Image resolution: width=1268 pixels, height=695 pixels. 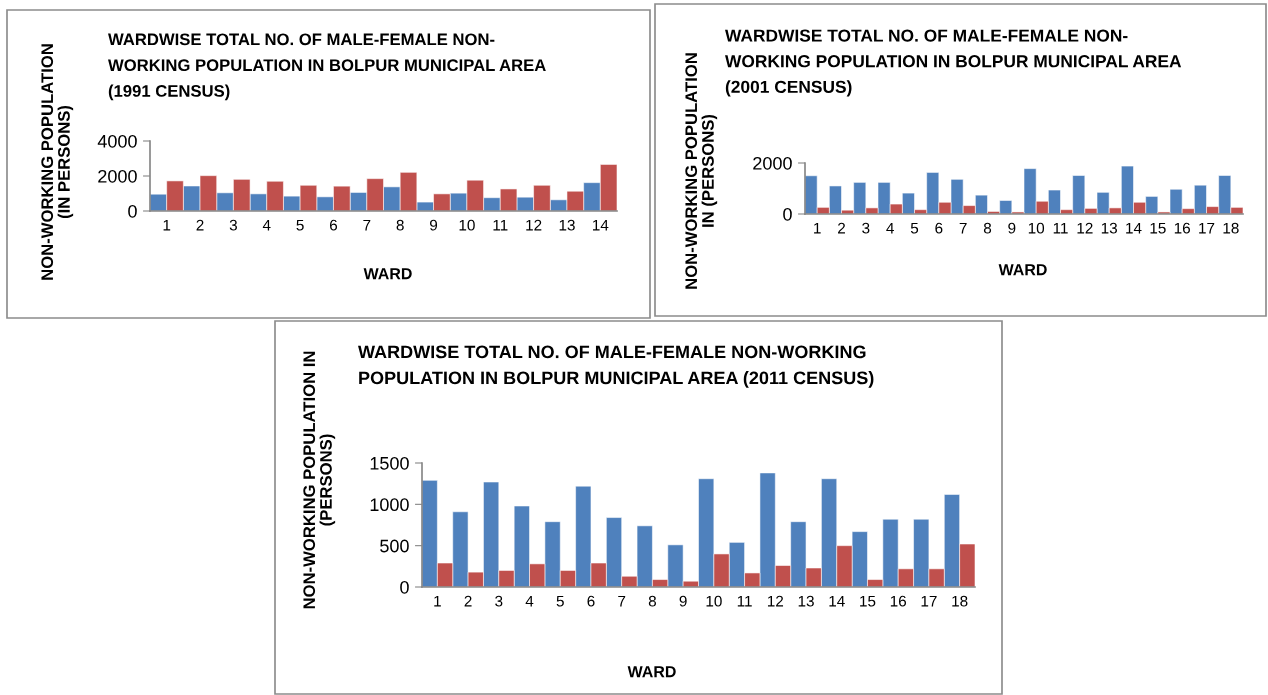 I want to click on chart-title: WARDWISE TOTAL NO. OF MALE-FEMALE NON- WORKING POPULATION IN BOLPUR MUNICIPAL AREA (1991 CENSUS), so click(x=327, y=67).